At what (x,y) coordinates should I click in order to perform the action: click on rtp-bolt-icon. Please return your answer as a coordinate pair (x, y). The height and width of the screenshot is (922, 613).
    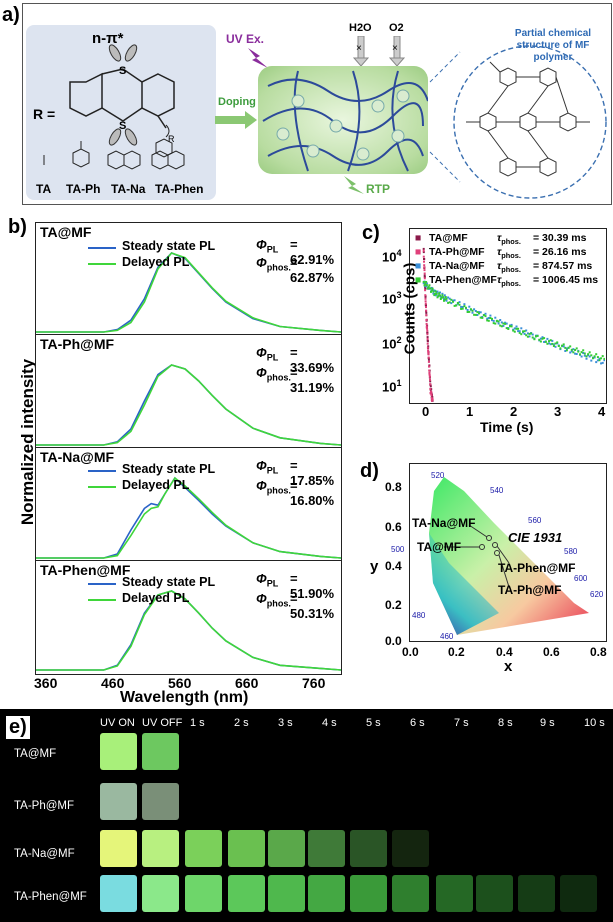
    Looking at the image, I should click on (354, 185).